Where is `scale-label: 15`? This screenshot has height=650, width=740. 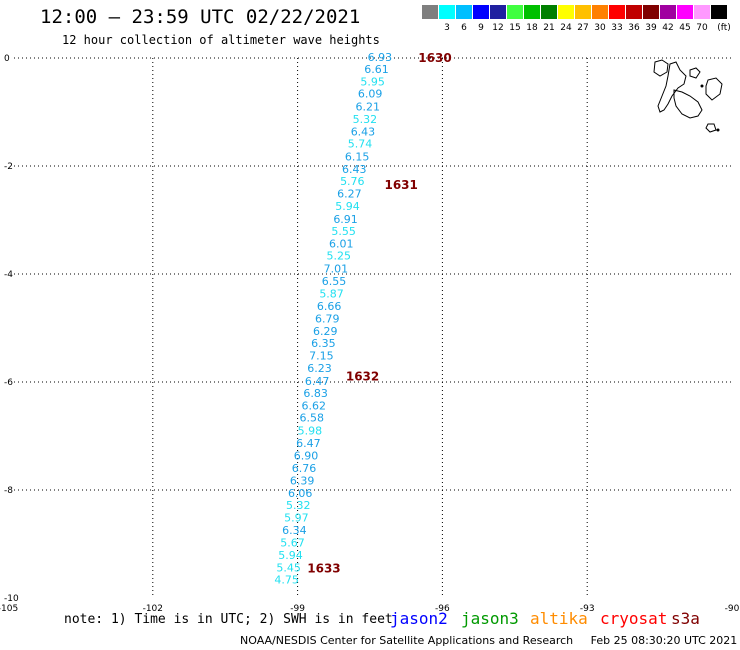
scale-label: 15 is located at coordinates (515, 28).